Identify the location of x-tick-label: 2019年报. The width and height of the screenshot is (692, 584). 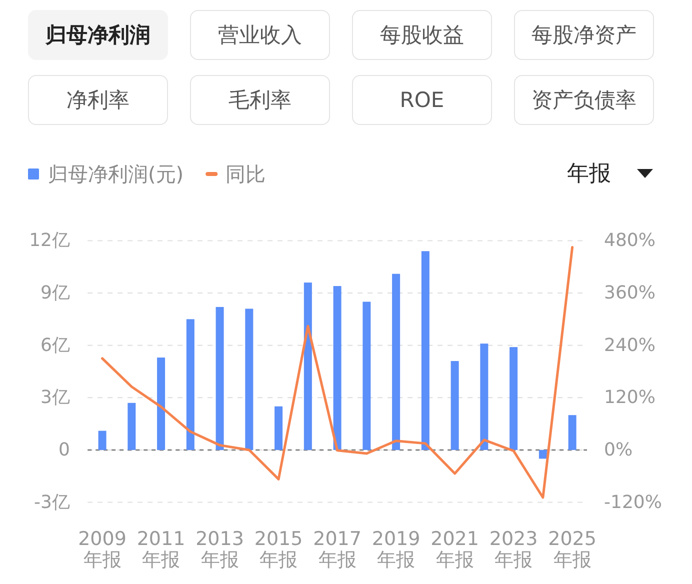
(396, 549).